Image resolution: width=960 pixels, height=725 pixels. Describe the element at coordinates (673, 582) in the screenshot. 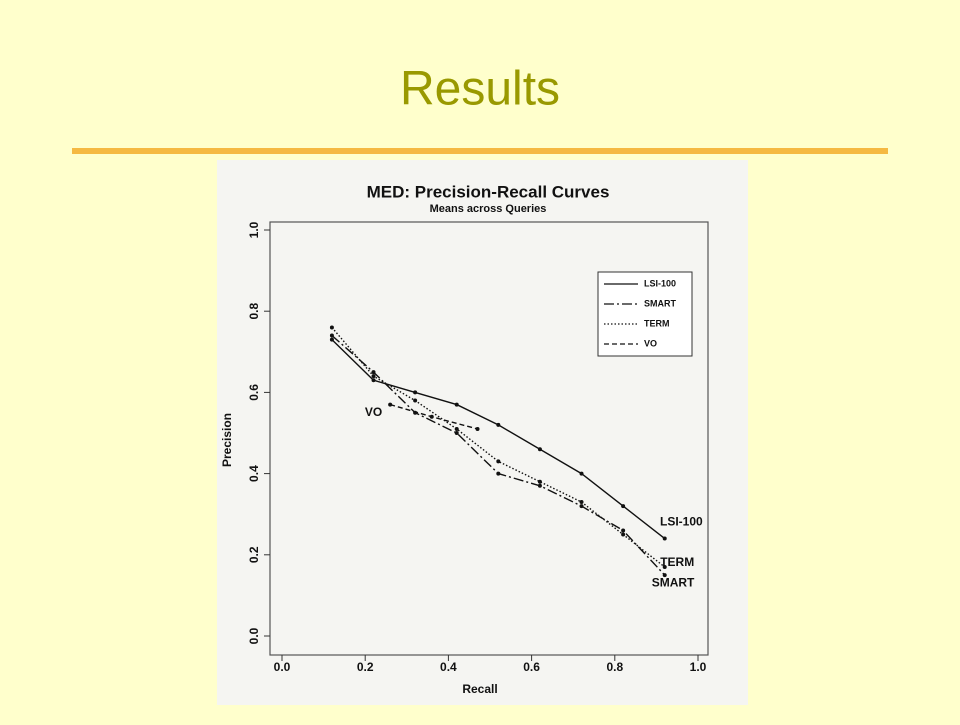

I see `annotation: SMART` at that location.